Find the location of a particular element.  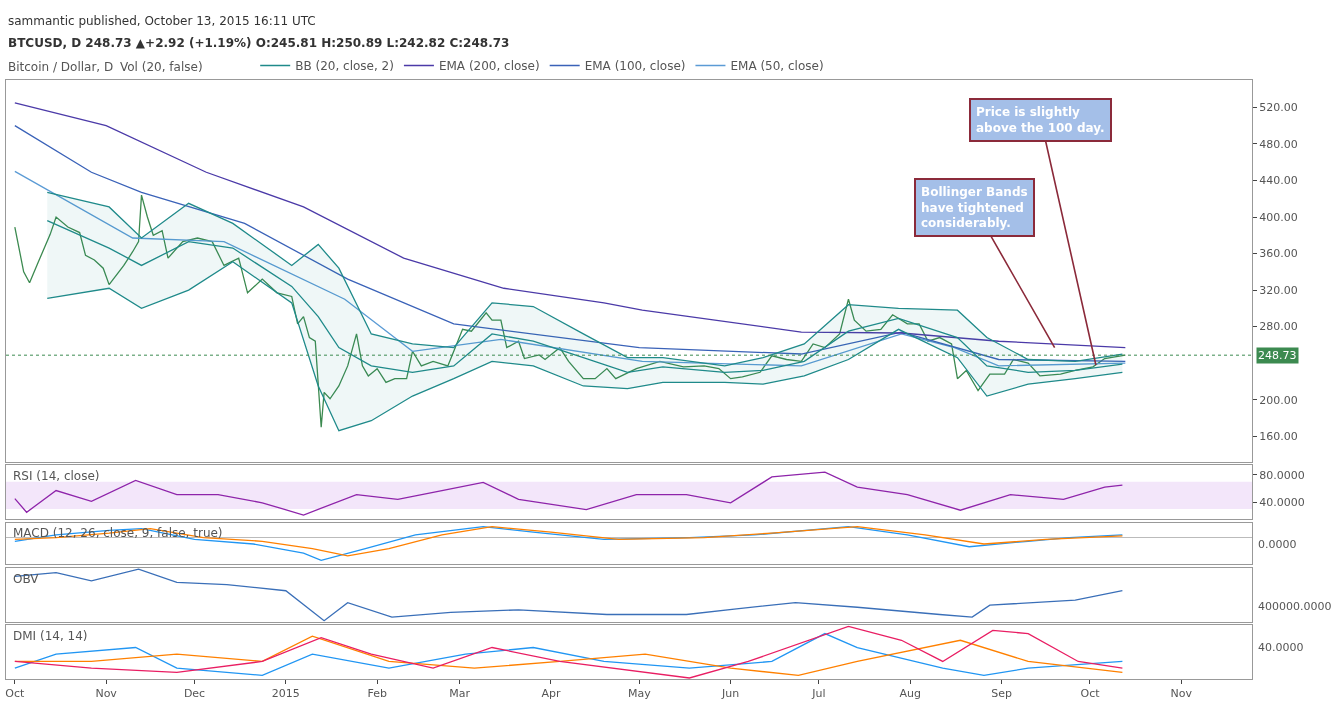

x-tick-label: Jul is located at coordinates (818, 694).